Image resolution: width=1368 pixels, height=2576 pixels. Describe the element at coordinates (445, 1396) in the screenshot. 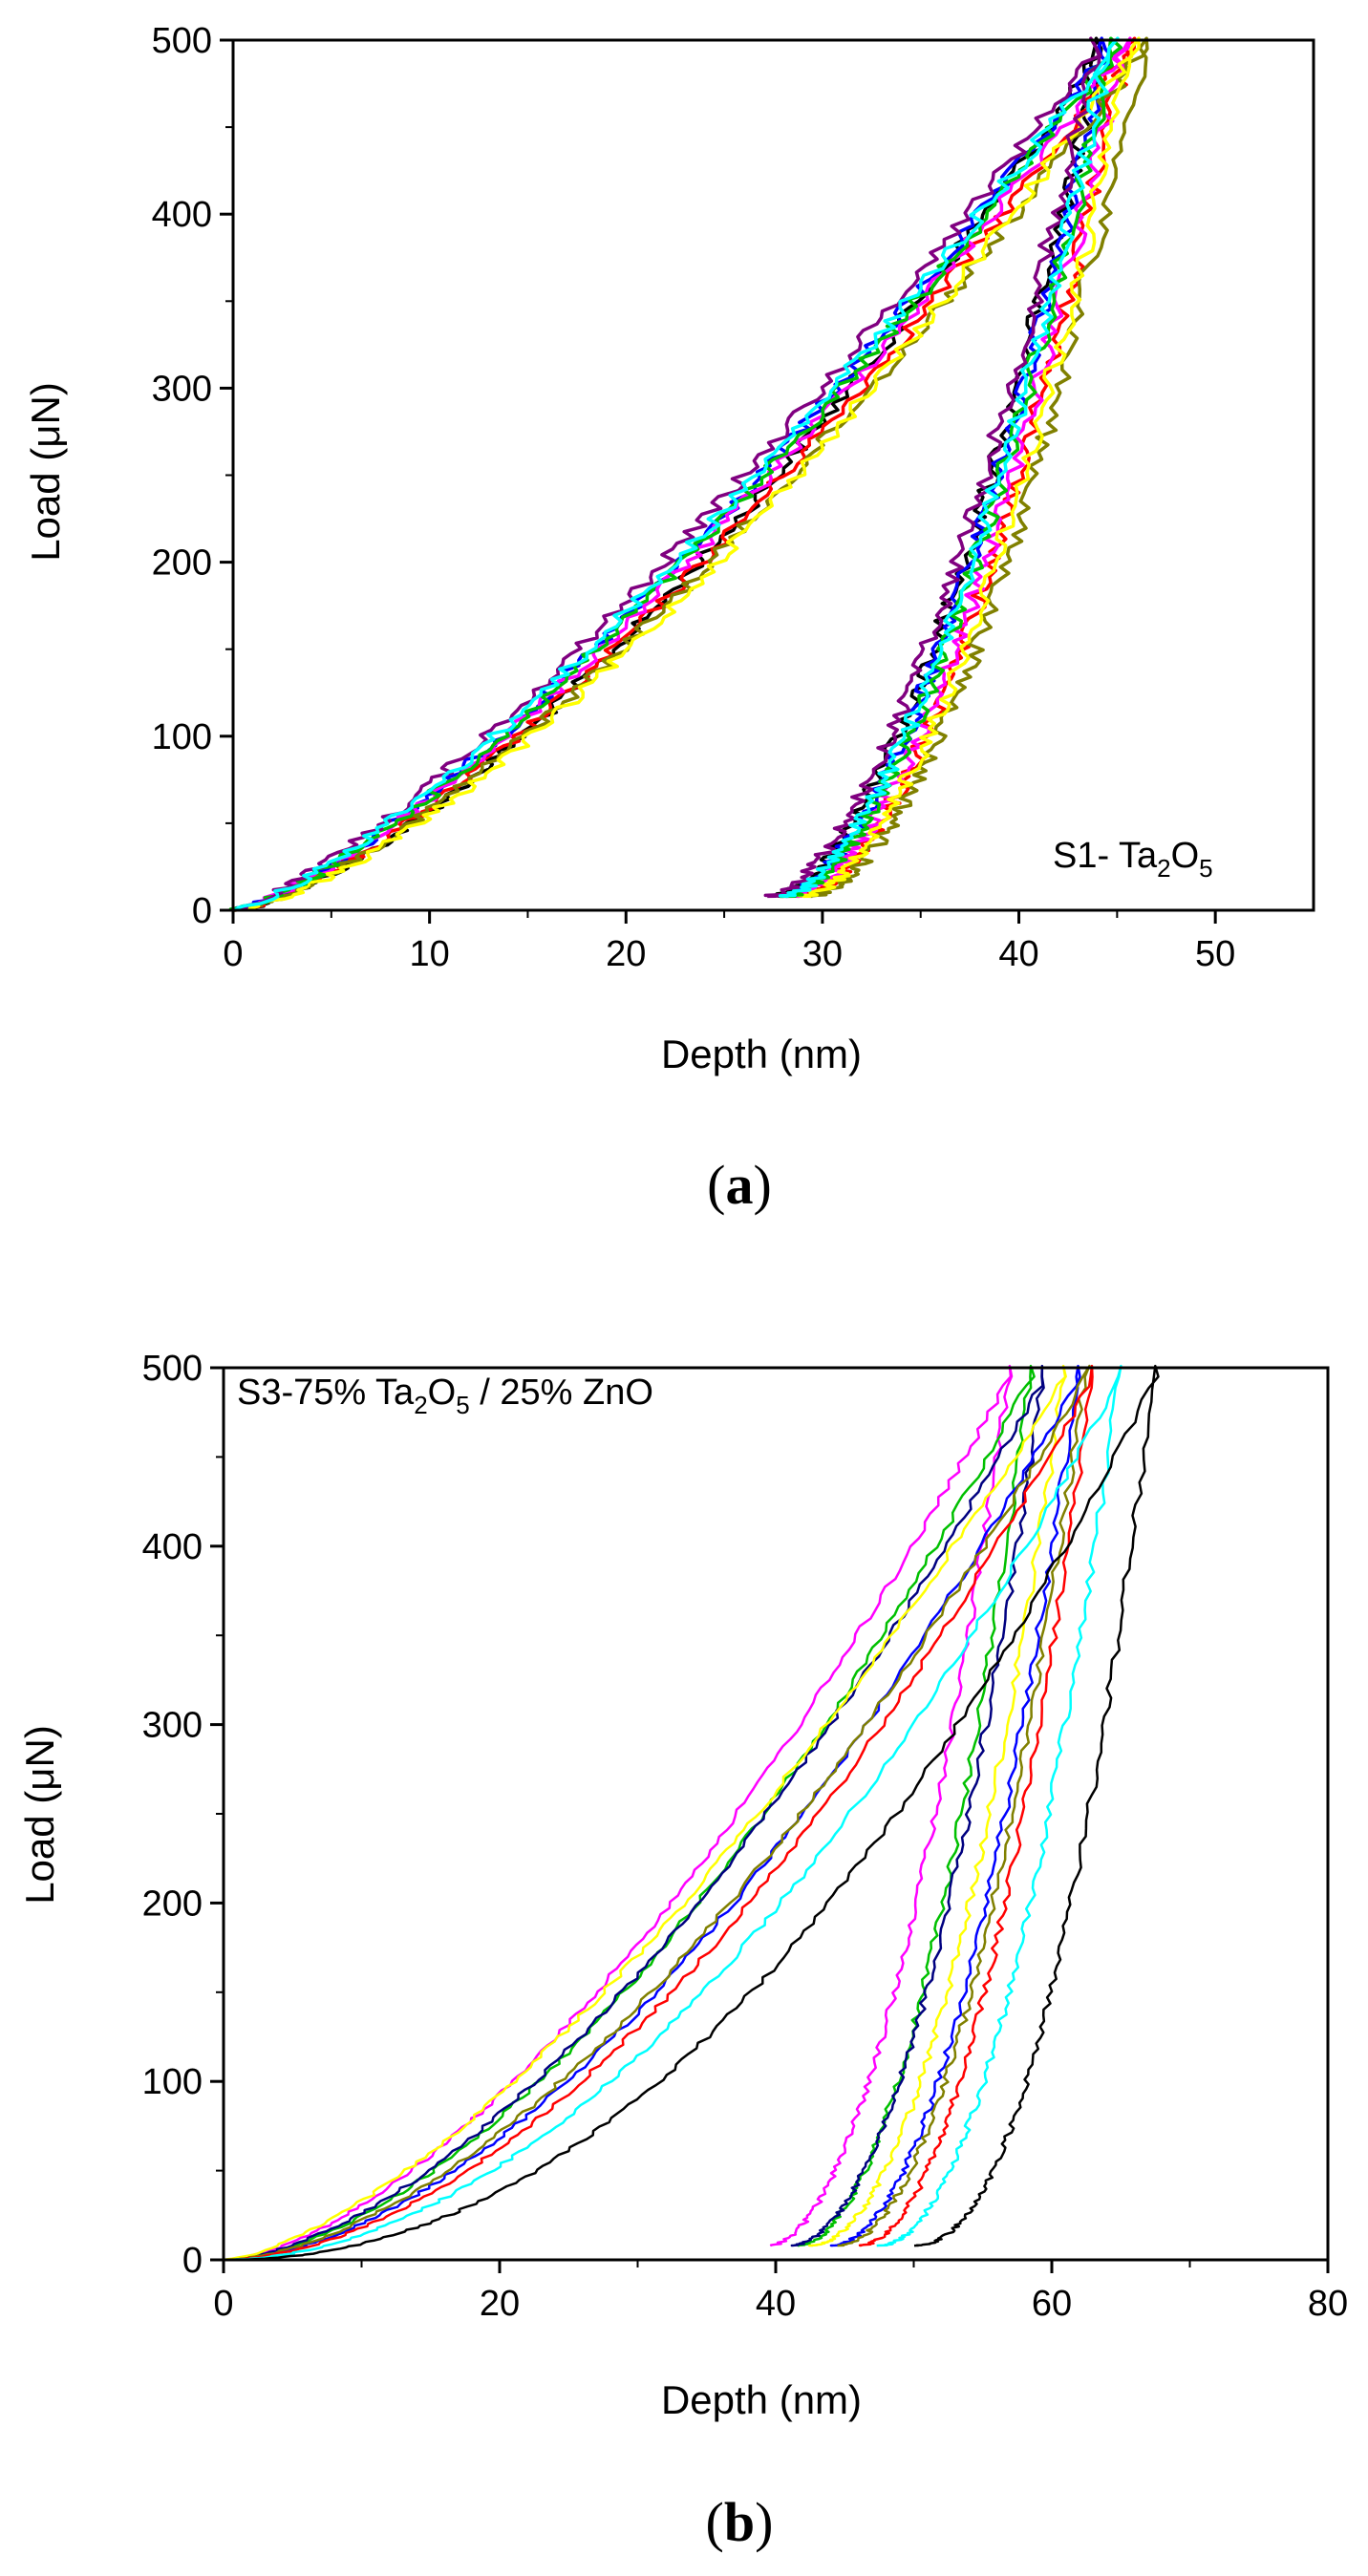

I see `panel-b-annotation: S3-75% Ta2O5 / 25% ZnO` at that location.